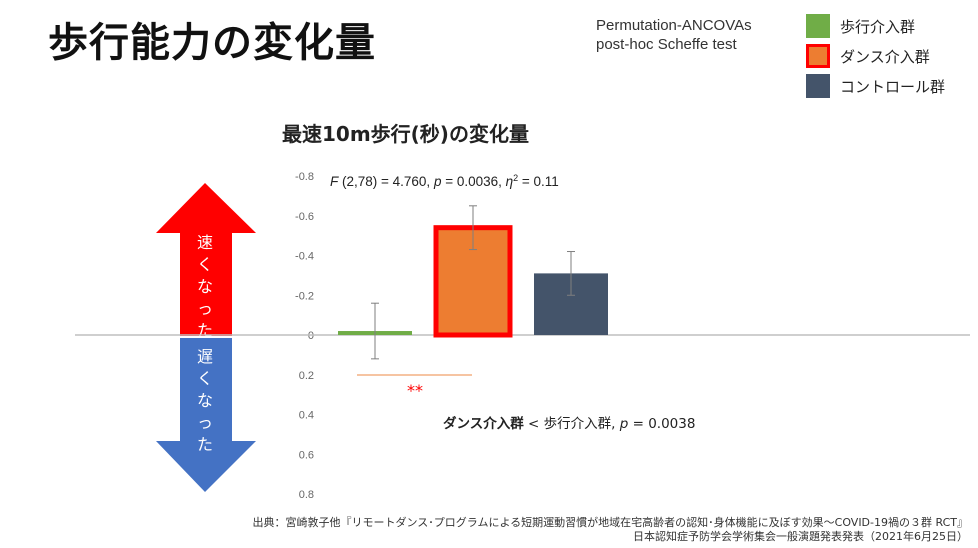 This screenshot has width=978, height=548. I want to click on y-tick-label: -0.2, so click(304, 296).